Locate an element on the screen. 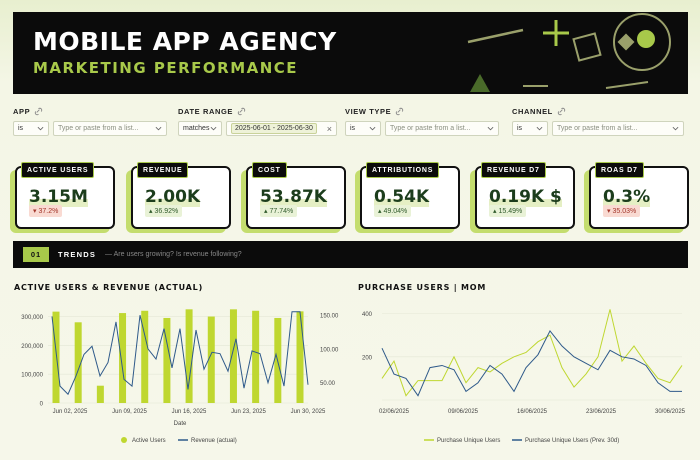 Image resolution: width=700 pixels, height=460 pixels. section-number: 01 is located at coordinates (36, 254).